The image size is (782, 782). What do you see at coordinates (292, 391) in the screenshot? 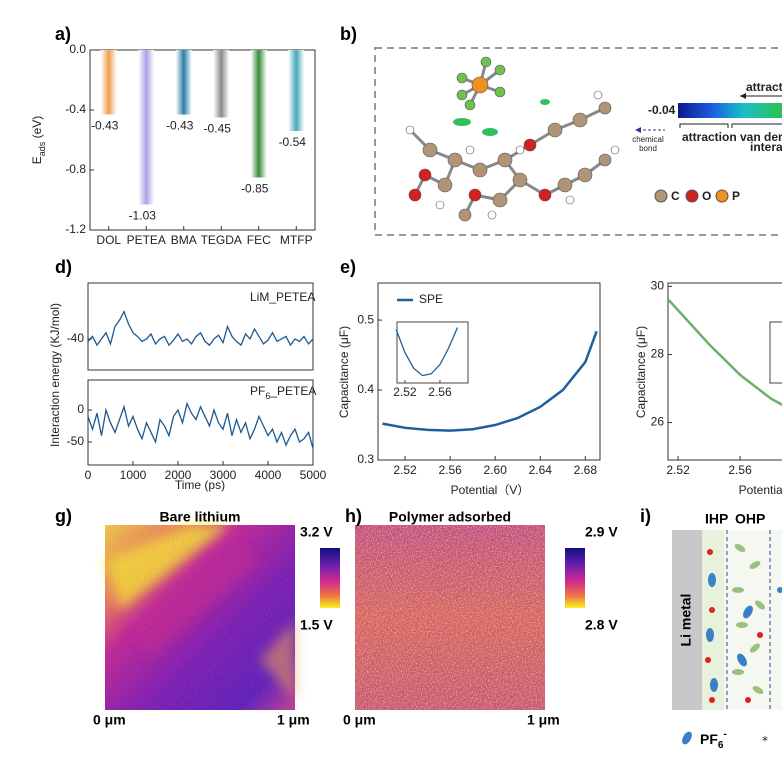
I see `annotation-part: _PETEA` at bounding box center [292, 391].